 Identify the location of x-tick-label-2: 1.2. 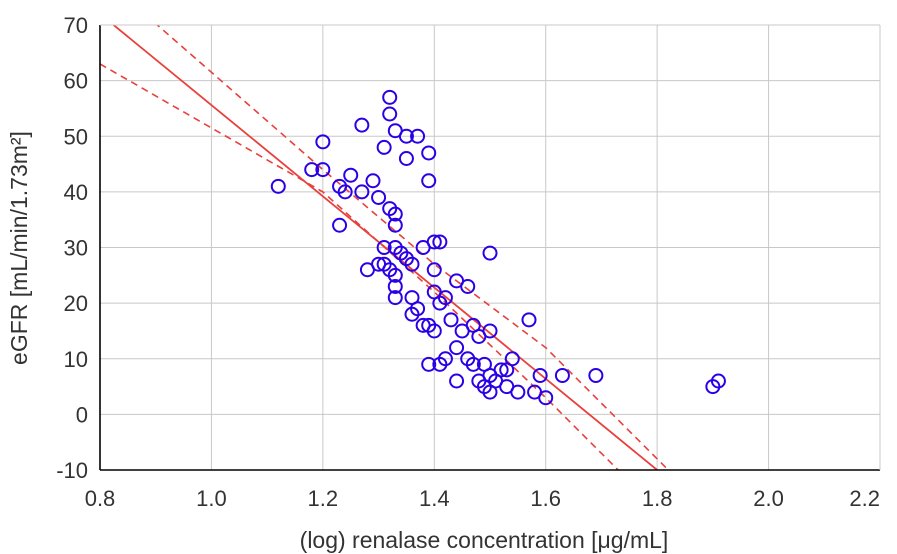
(323, 498).